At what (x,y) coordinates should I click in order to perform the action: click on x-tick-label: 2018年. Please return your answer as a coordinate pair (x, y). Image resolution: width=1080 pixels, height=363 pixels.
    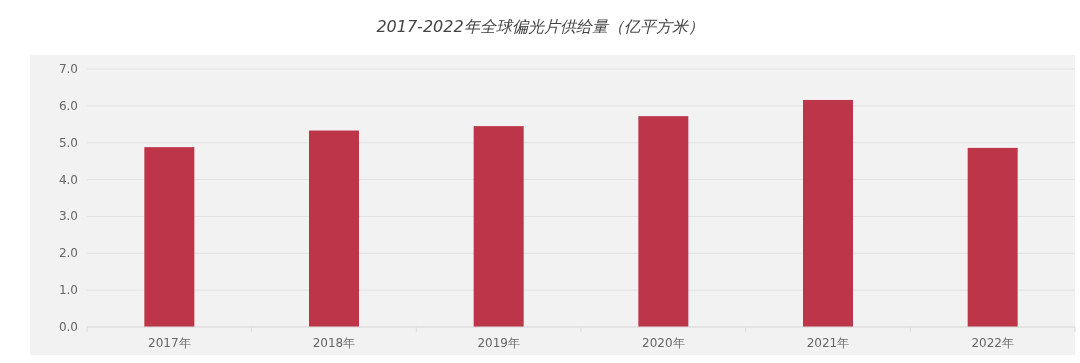
    Looking at the image, I should click on (334, 343).